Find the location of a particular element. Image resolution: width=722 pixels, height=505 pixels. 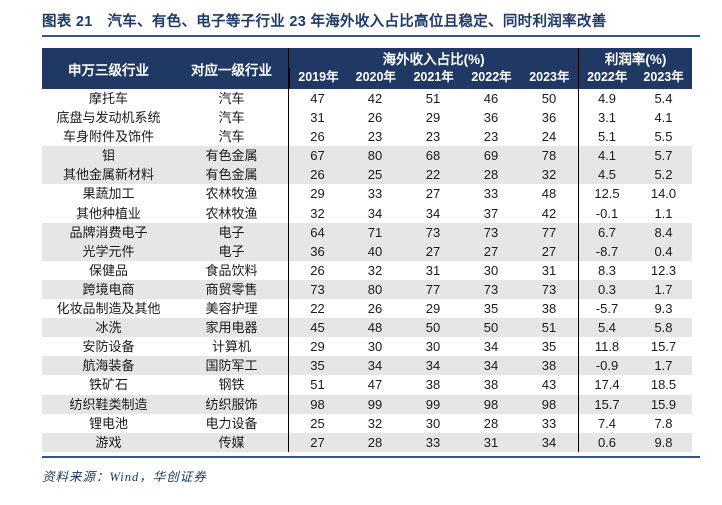

profit-value-cell: 6.7 is located at coordinates (606, 232).